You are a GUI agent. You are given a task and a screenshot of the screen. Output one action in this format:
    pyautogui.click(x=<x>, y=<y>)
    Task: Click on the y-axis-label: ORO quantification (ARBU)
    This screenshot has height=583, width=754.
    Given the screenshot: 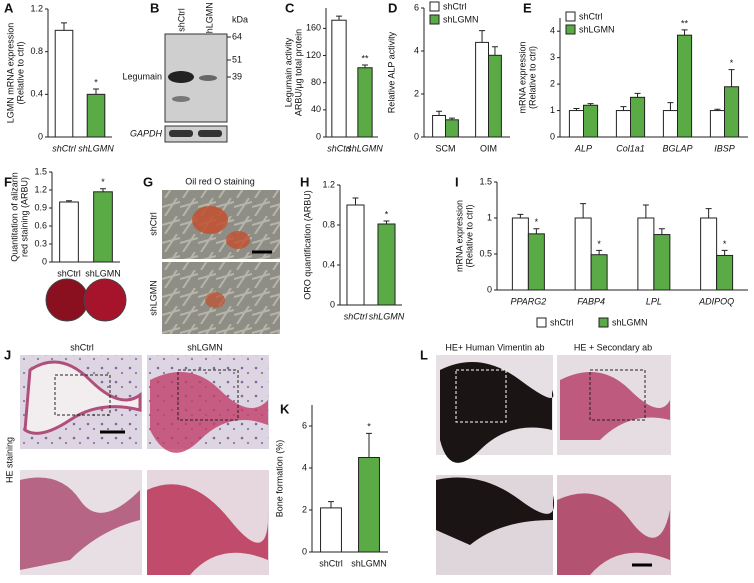 What is the action you would take?
    pyautogui.click(x=307, y=245)
    